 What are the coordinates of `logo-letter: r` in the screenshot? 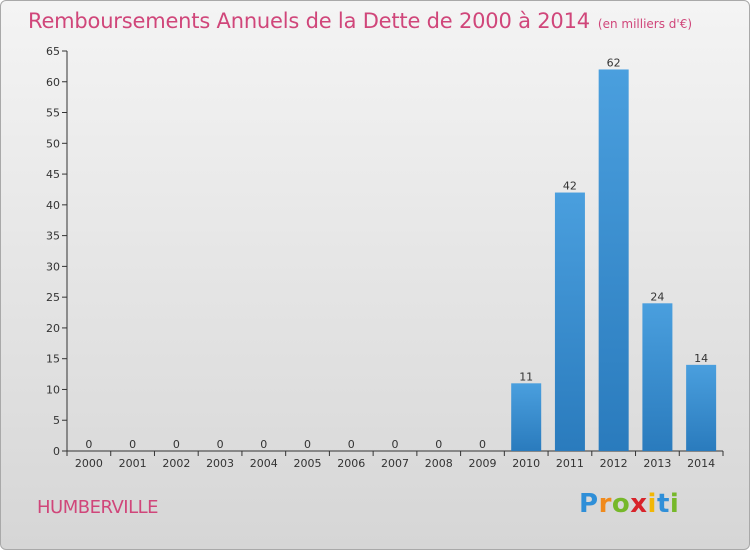 It's located at (605, 504).